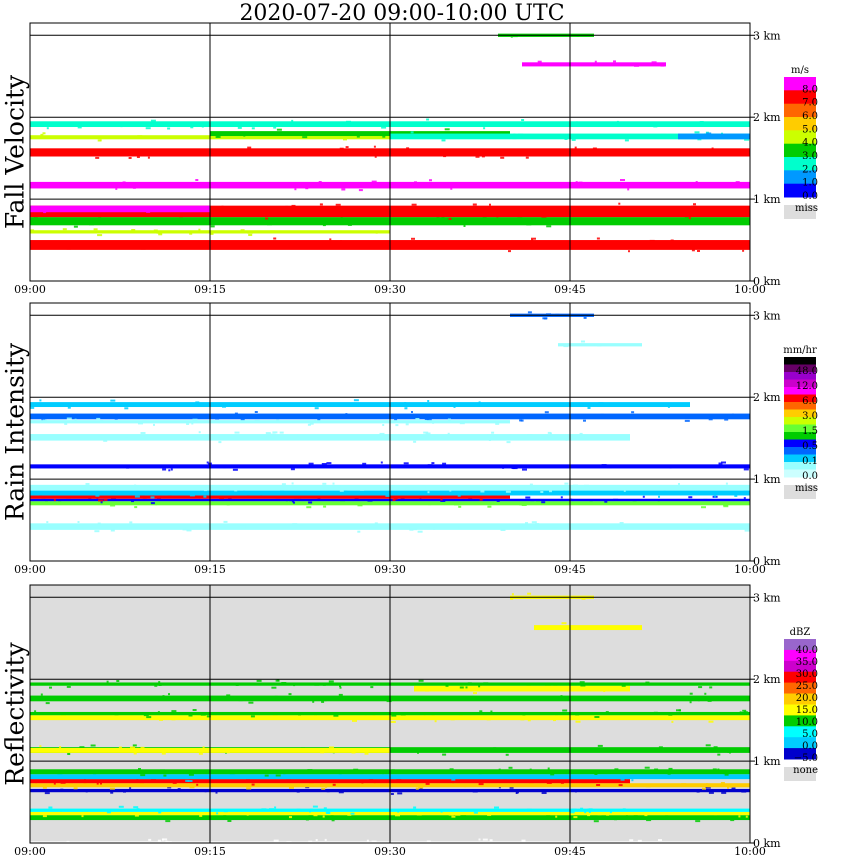 The width and height of the screenshot is (850, 868). Describe the element at coordinates (807, 662) in the screenshot. I see `reflectivity-colorbar-label: 35.0` at that location.